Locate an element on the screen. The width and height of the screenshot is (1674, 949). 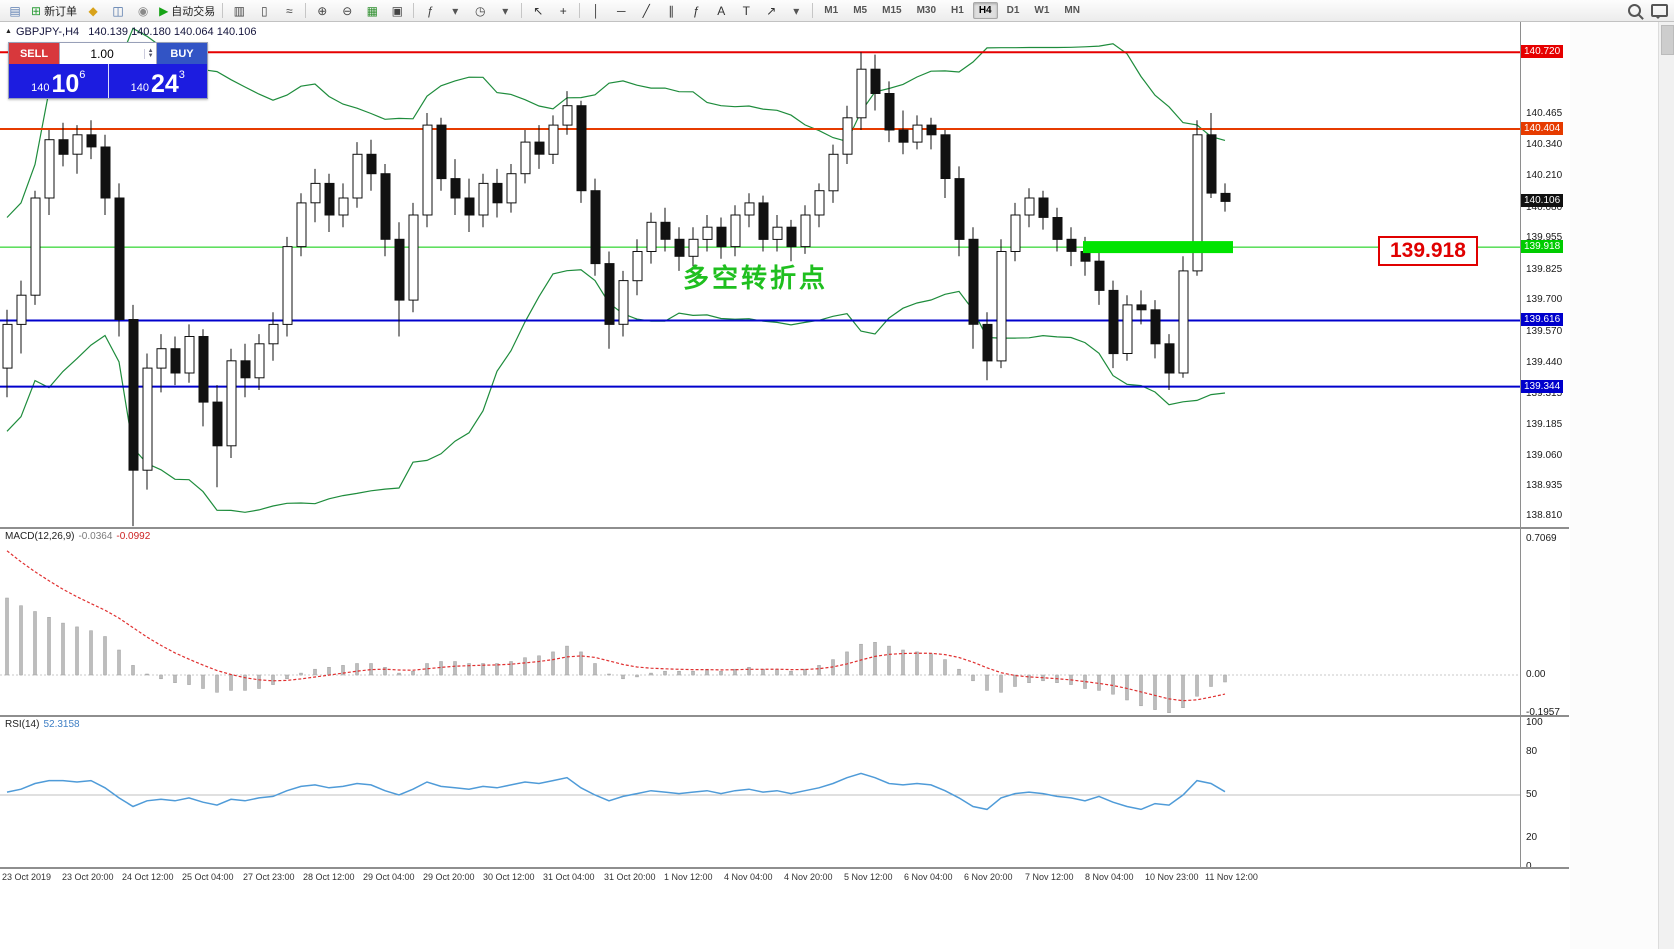
auto-trading-button: ▶ 自动交易 is located at coordinates (187, 11).